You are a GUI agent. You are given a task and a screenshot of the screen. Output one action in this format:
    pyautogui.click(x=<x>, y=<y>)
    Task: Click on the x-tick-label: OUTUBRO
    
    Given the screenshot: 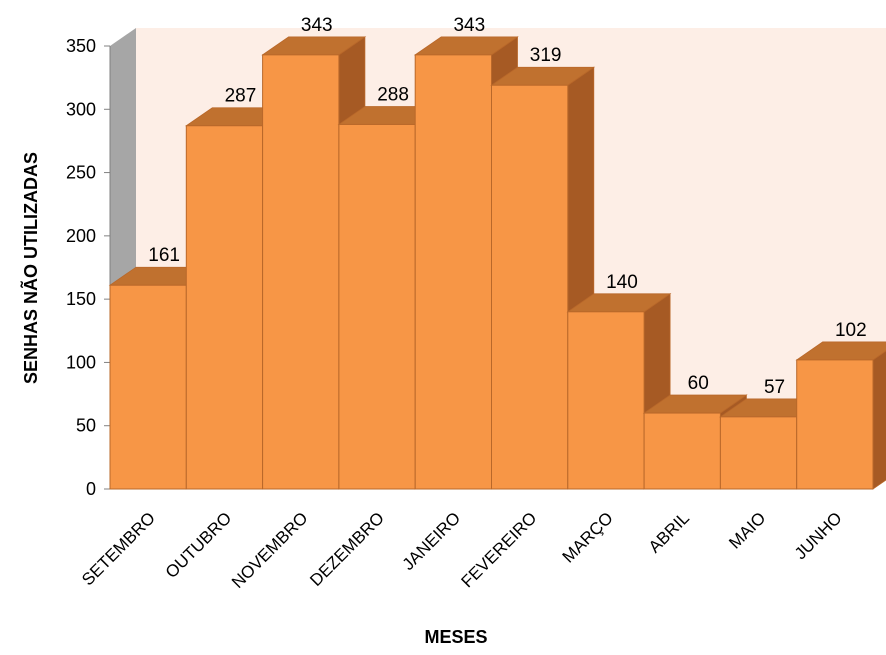 What is the action you would take?
    pyautogui.click(x=199, y=545)
    